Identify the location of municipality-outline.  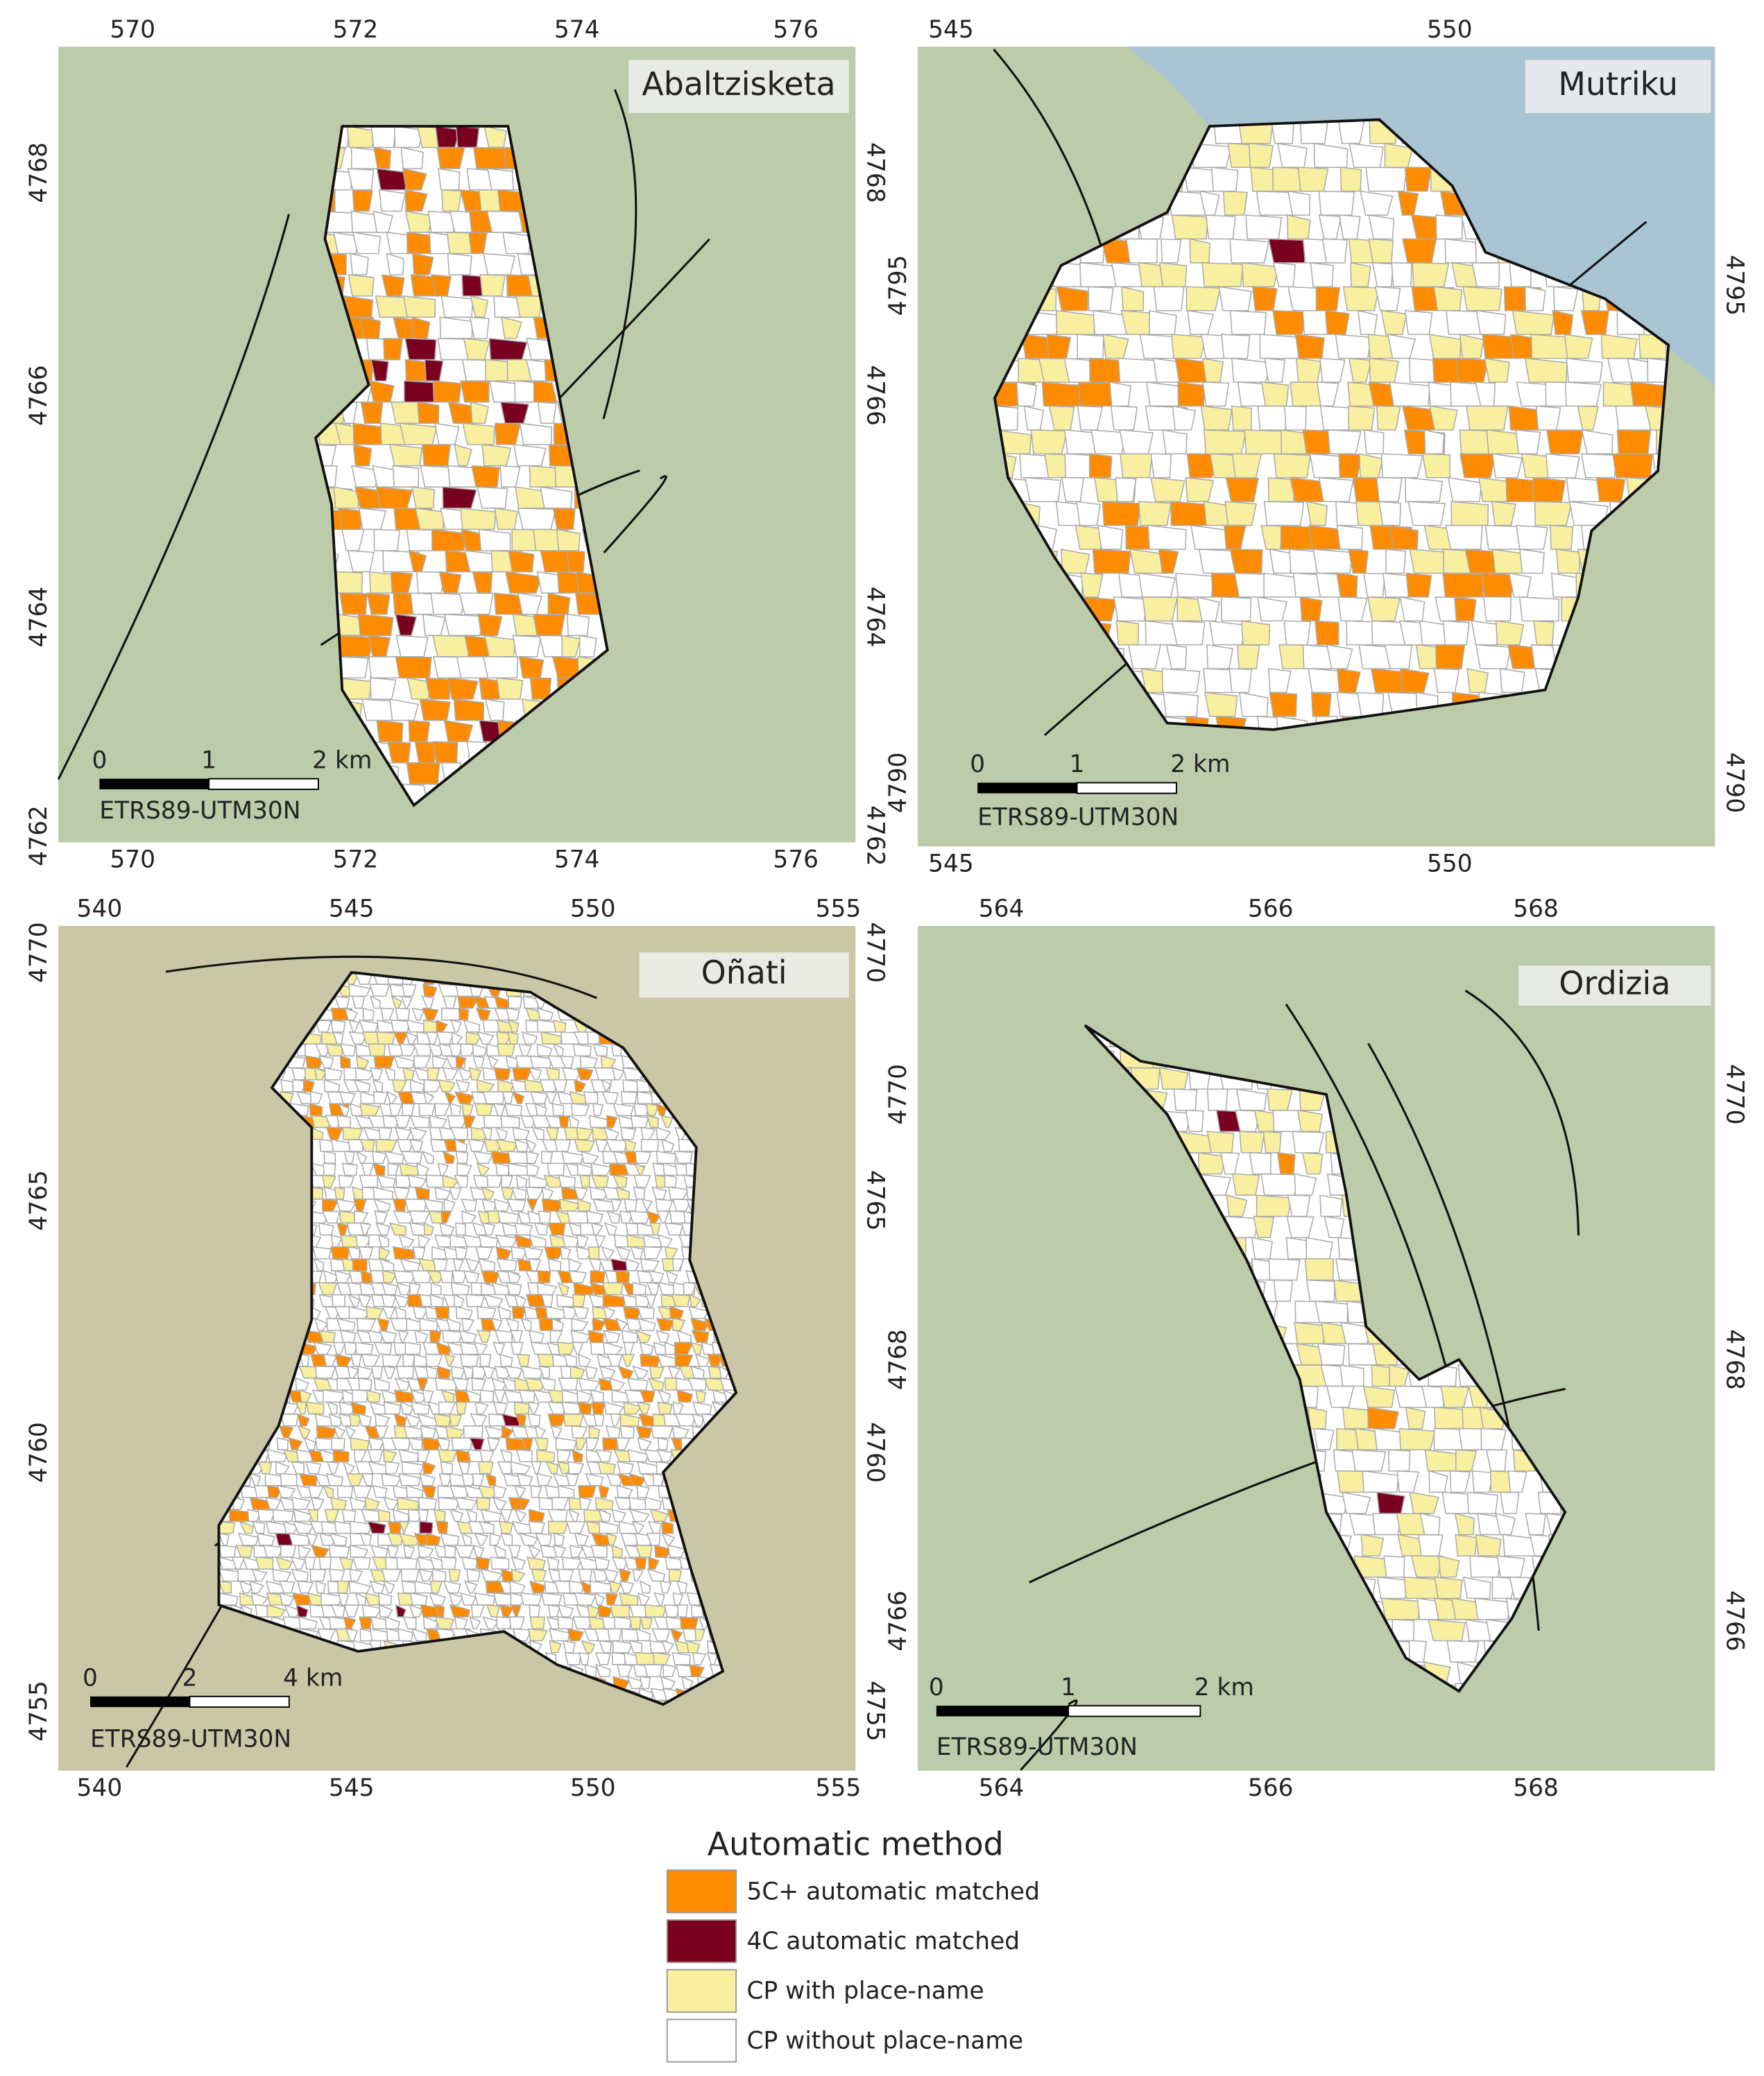
(1325, 1358).